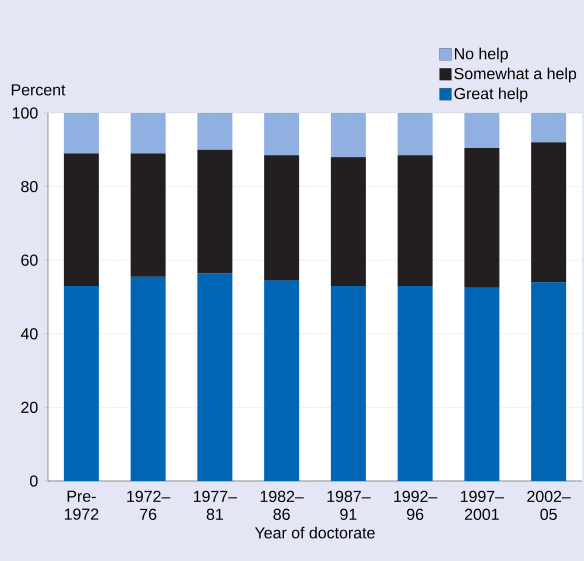 The width and height of the screenshot is (584, 561). I want to click on x-axis-title: Year of doctorate, so click(314, 532).